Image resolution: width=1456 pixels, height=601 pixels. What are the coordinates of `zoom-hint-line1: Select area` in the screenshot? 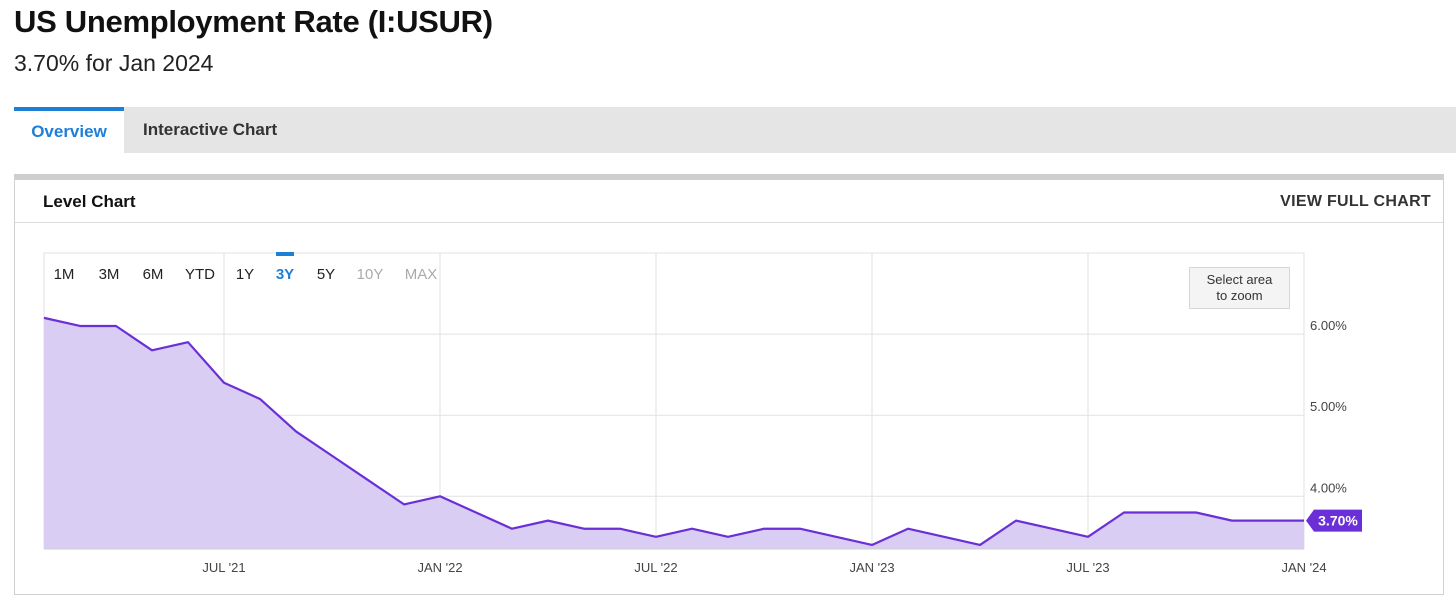 It's located at (1239, 279).